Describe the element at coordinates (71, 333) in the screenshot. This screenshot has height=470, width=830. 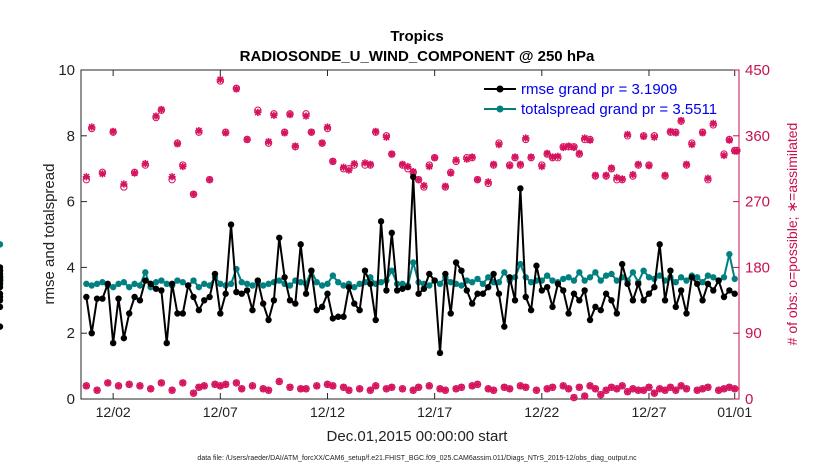
I see `y-tick-label-left: 2` at that location.